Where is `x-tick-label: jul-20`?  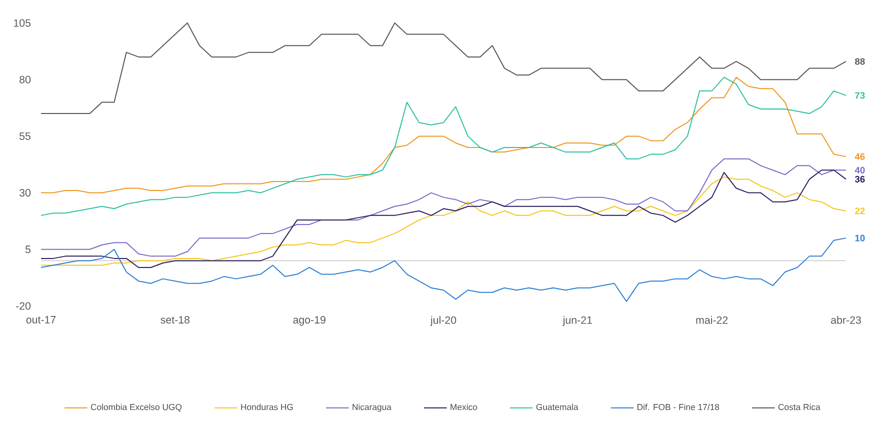 x-tick-label: jul-20 is located at coordinates (443, 321).